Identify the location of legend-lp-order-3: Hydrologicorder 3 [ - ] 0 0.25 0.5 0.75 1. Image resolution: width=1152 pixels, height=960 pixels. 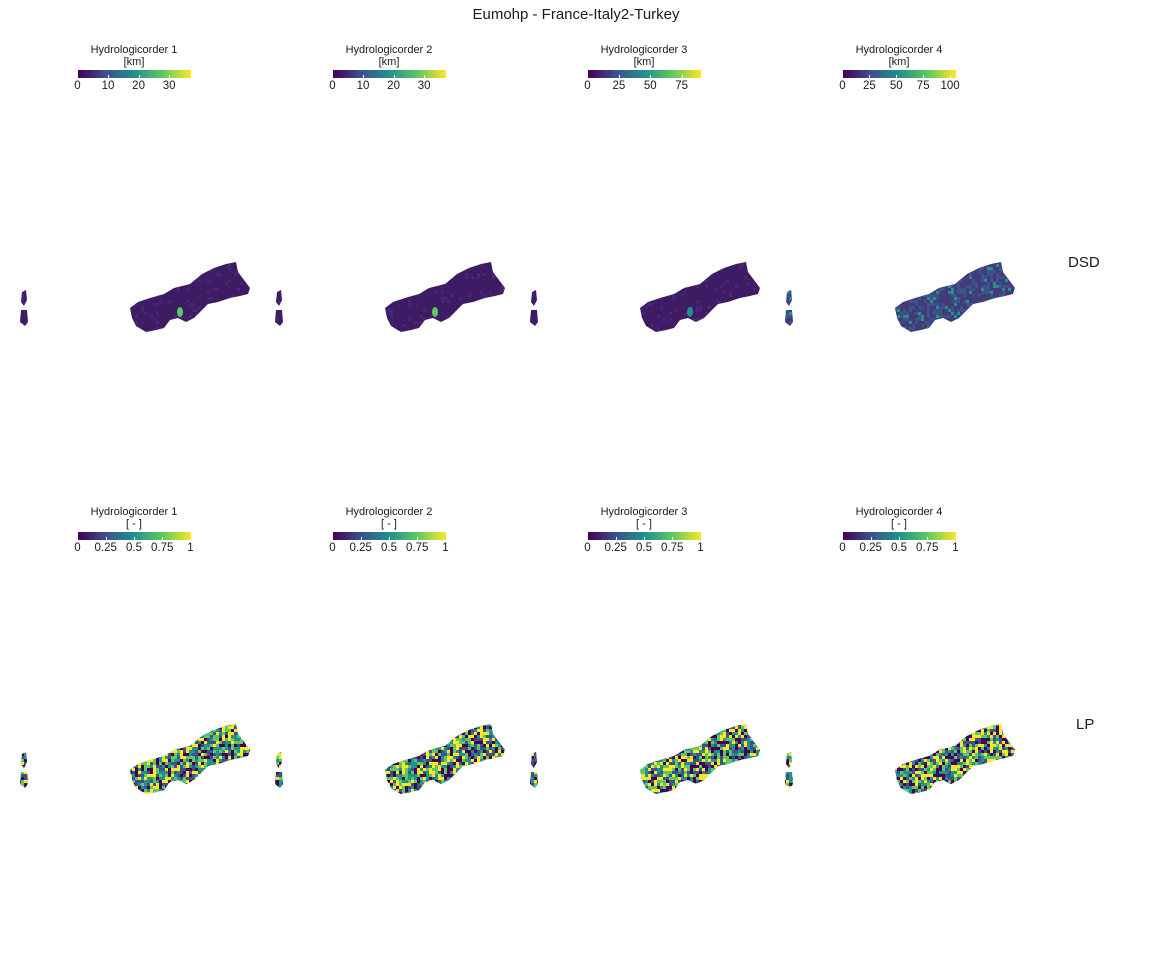
(644, 530).